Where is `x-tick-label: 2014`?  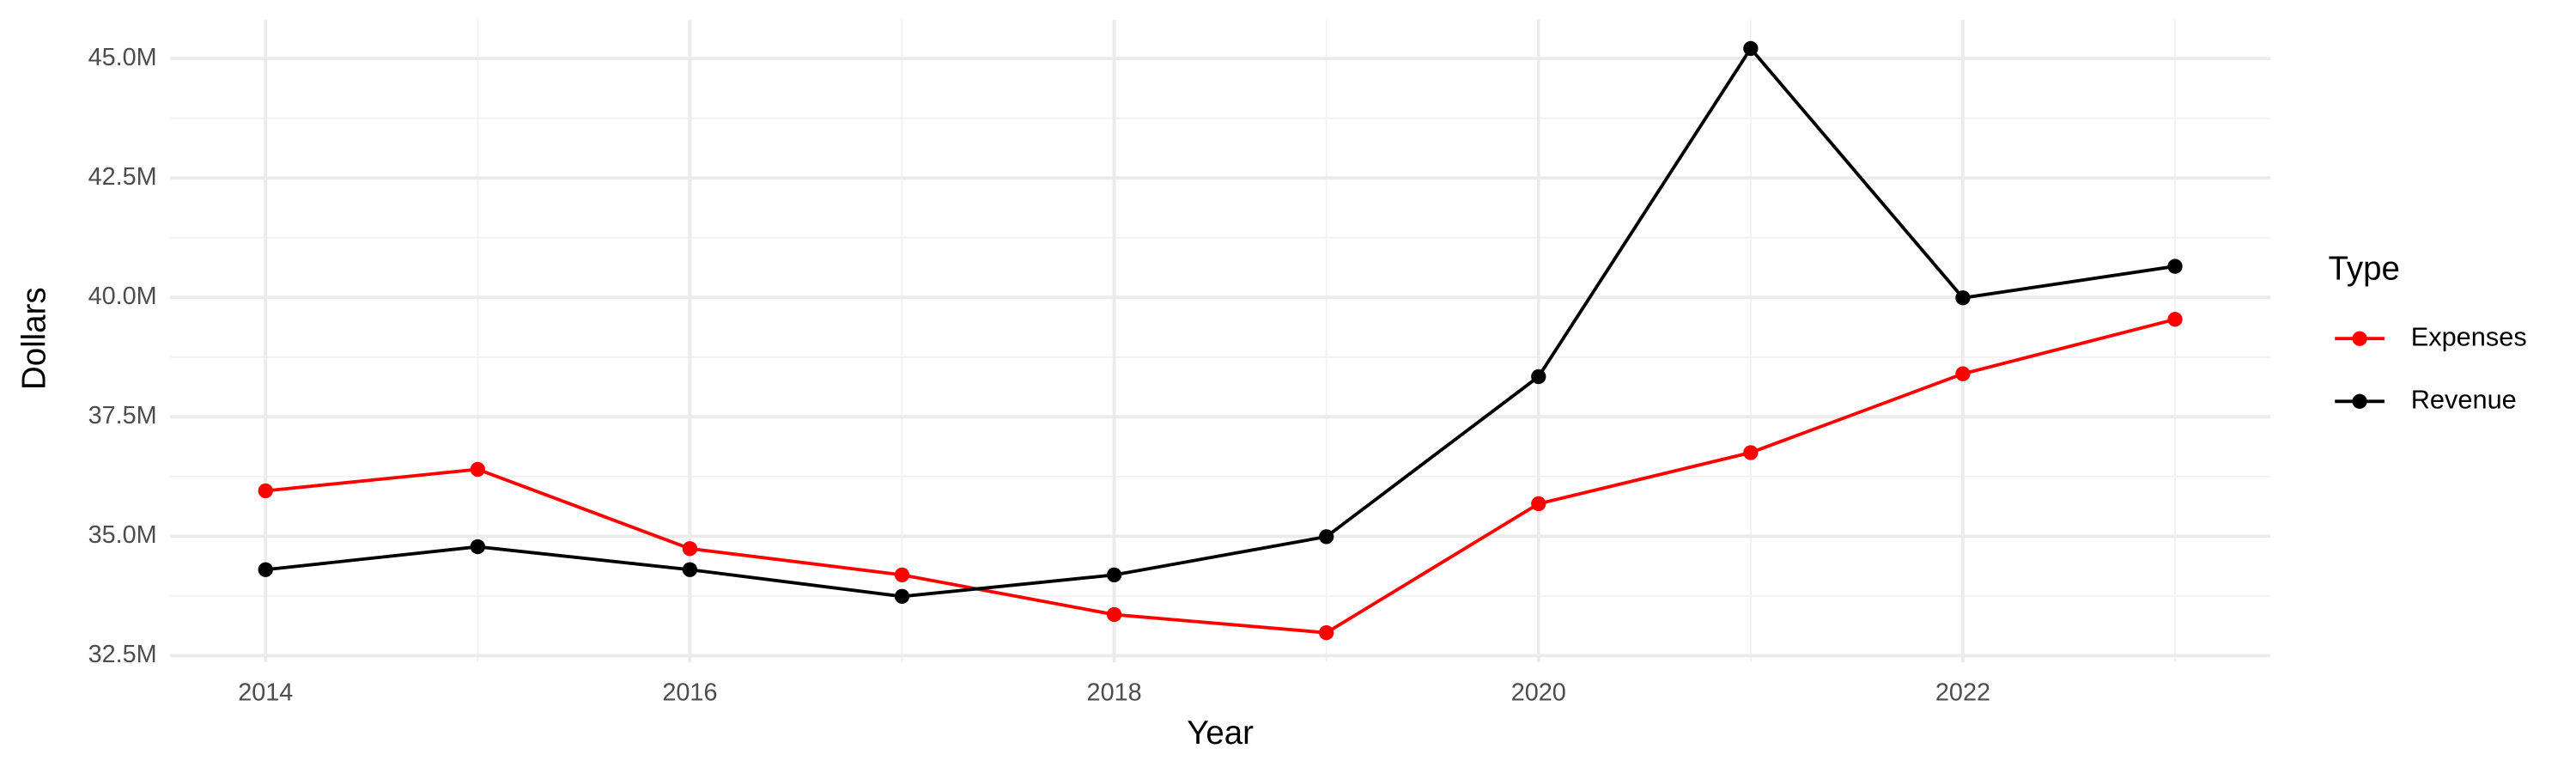 x-tick-label: 2014 is located at coordinates (265, 692).